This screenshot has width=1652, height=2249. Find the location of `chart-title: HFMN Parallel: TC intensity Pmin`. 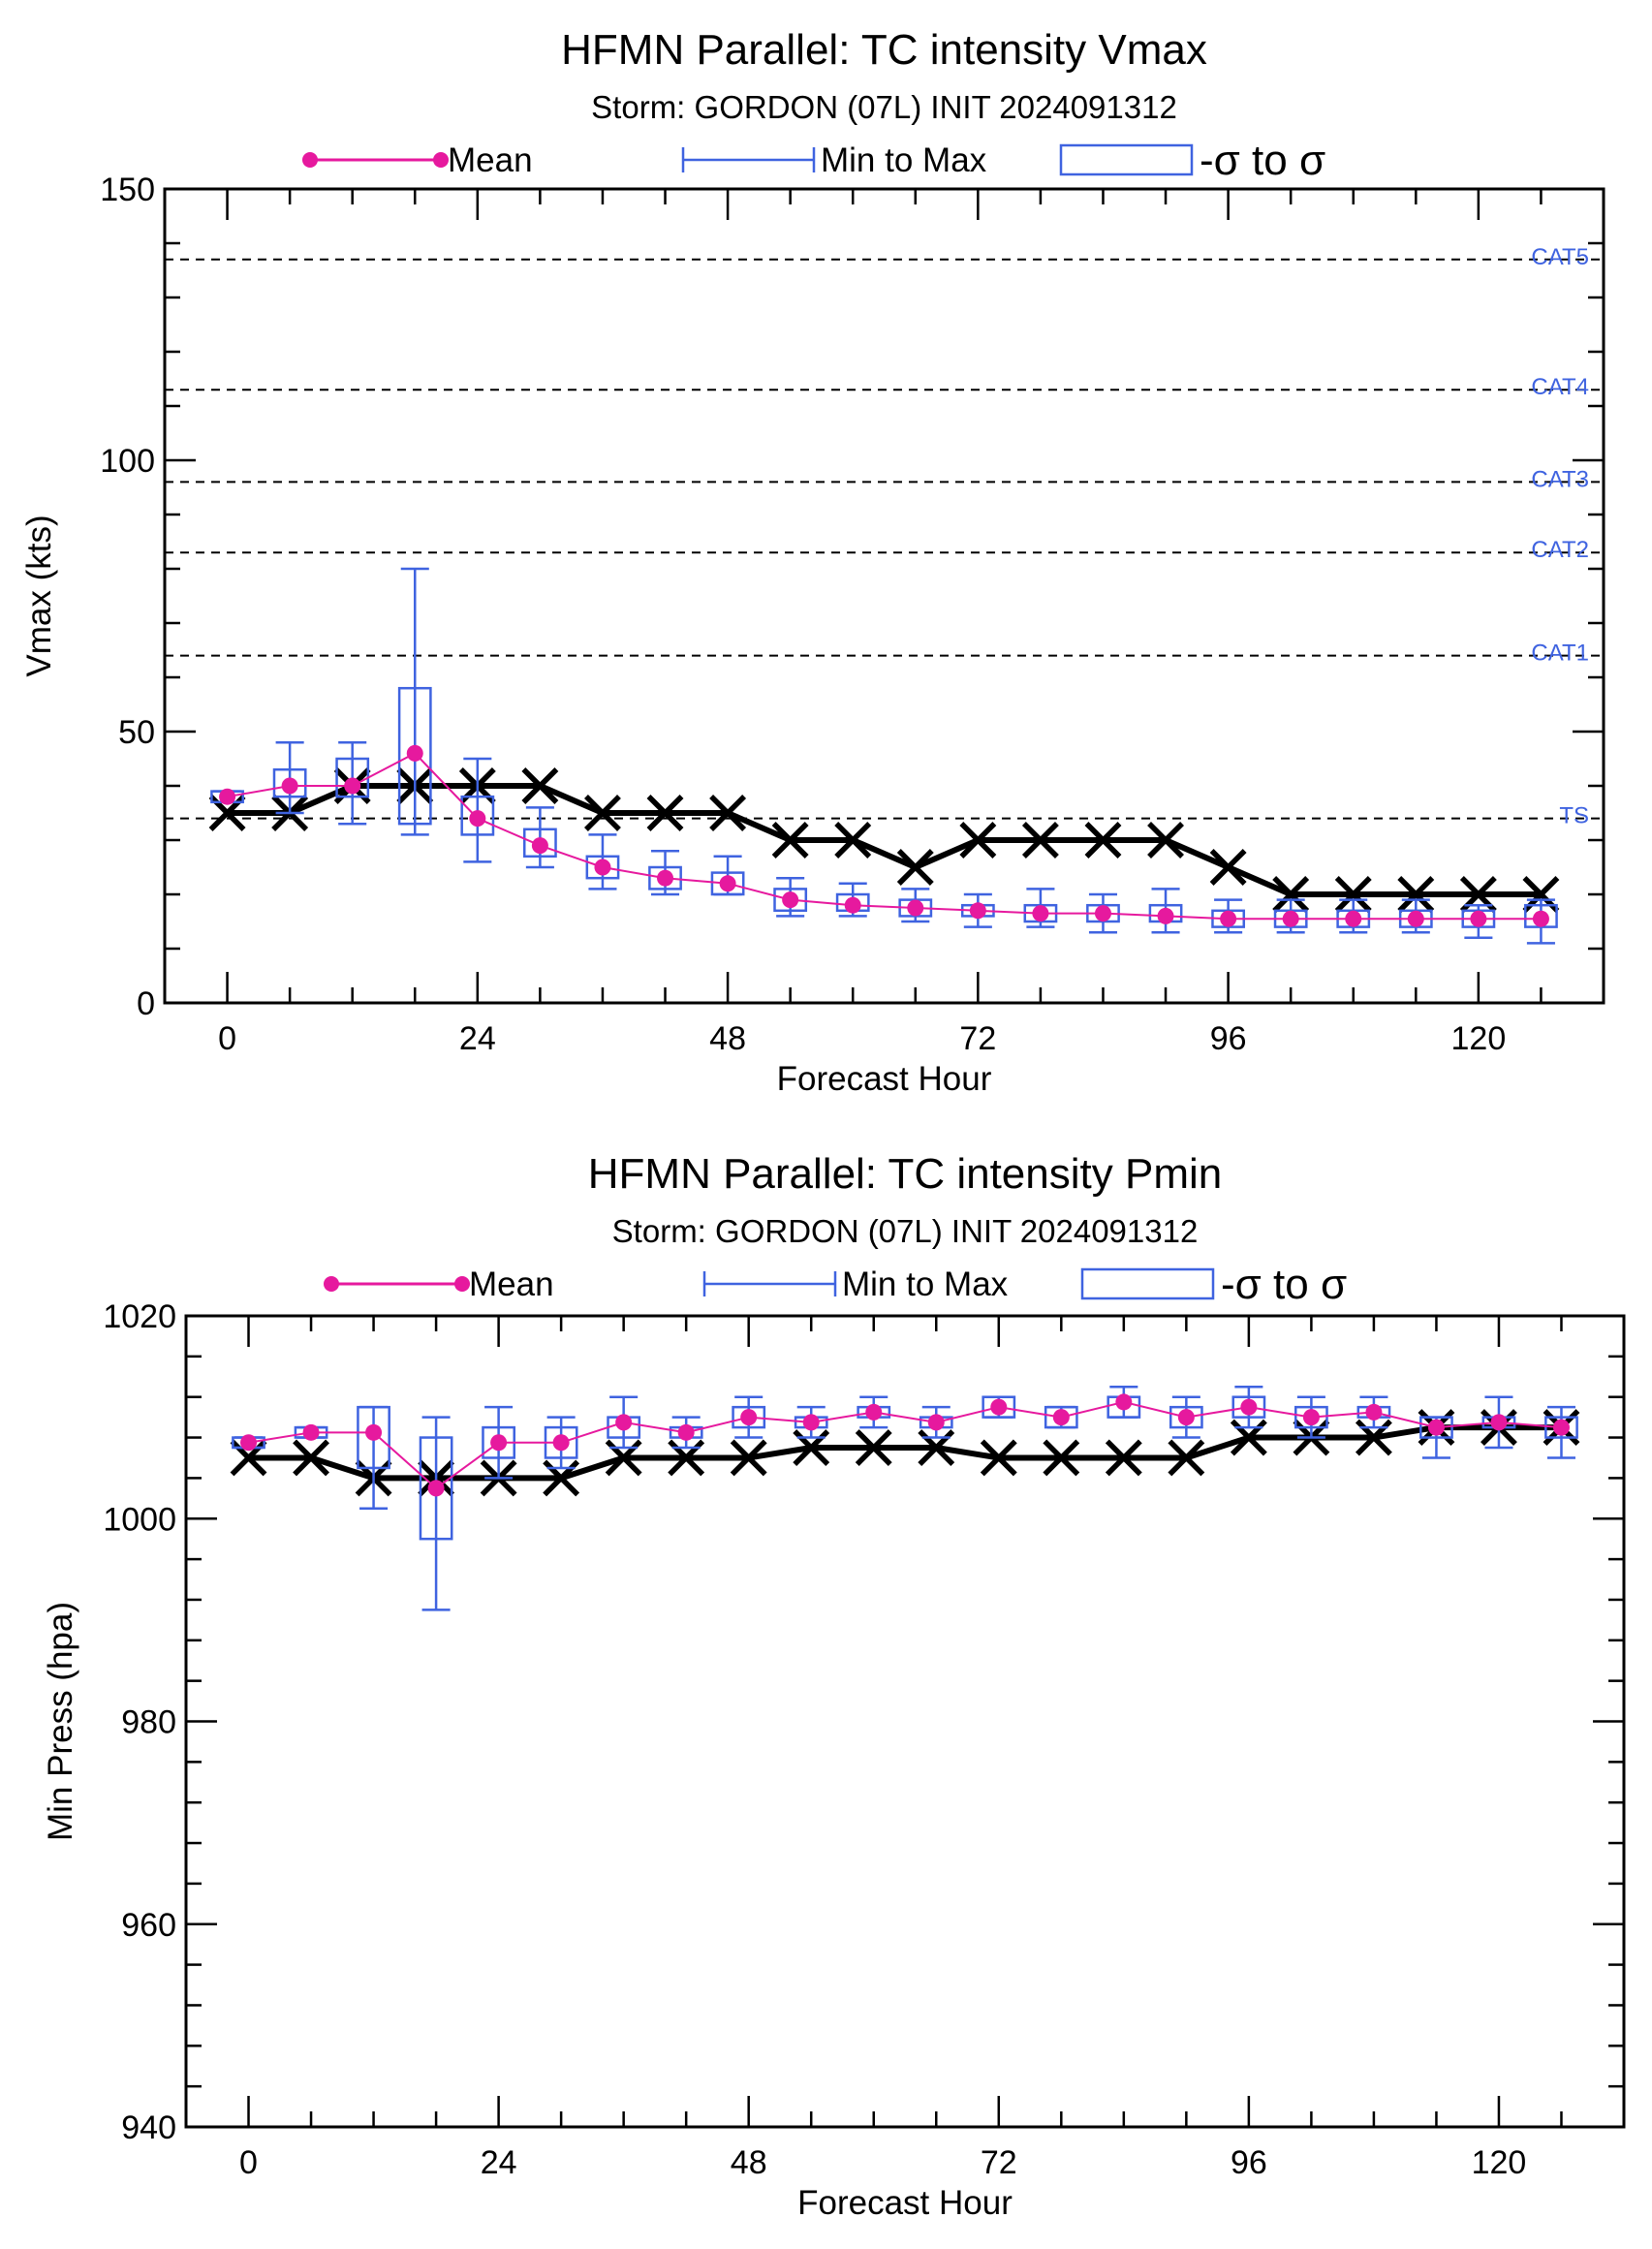

chart-title: HFMN Parallel: TC intensity Pmin is located at coordinates (905, 1174).